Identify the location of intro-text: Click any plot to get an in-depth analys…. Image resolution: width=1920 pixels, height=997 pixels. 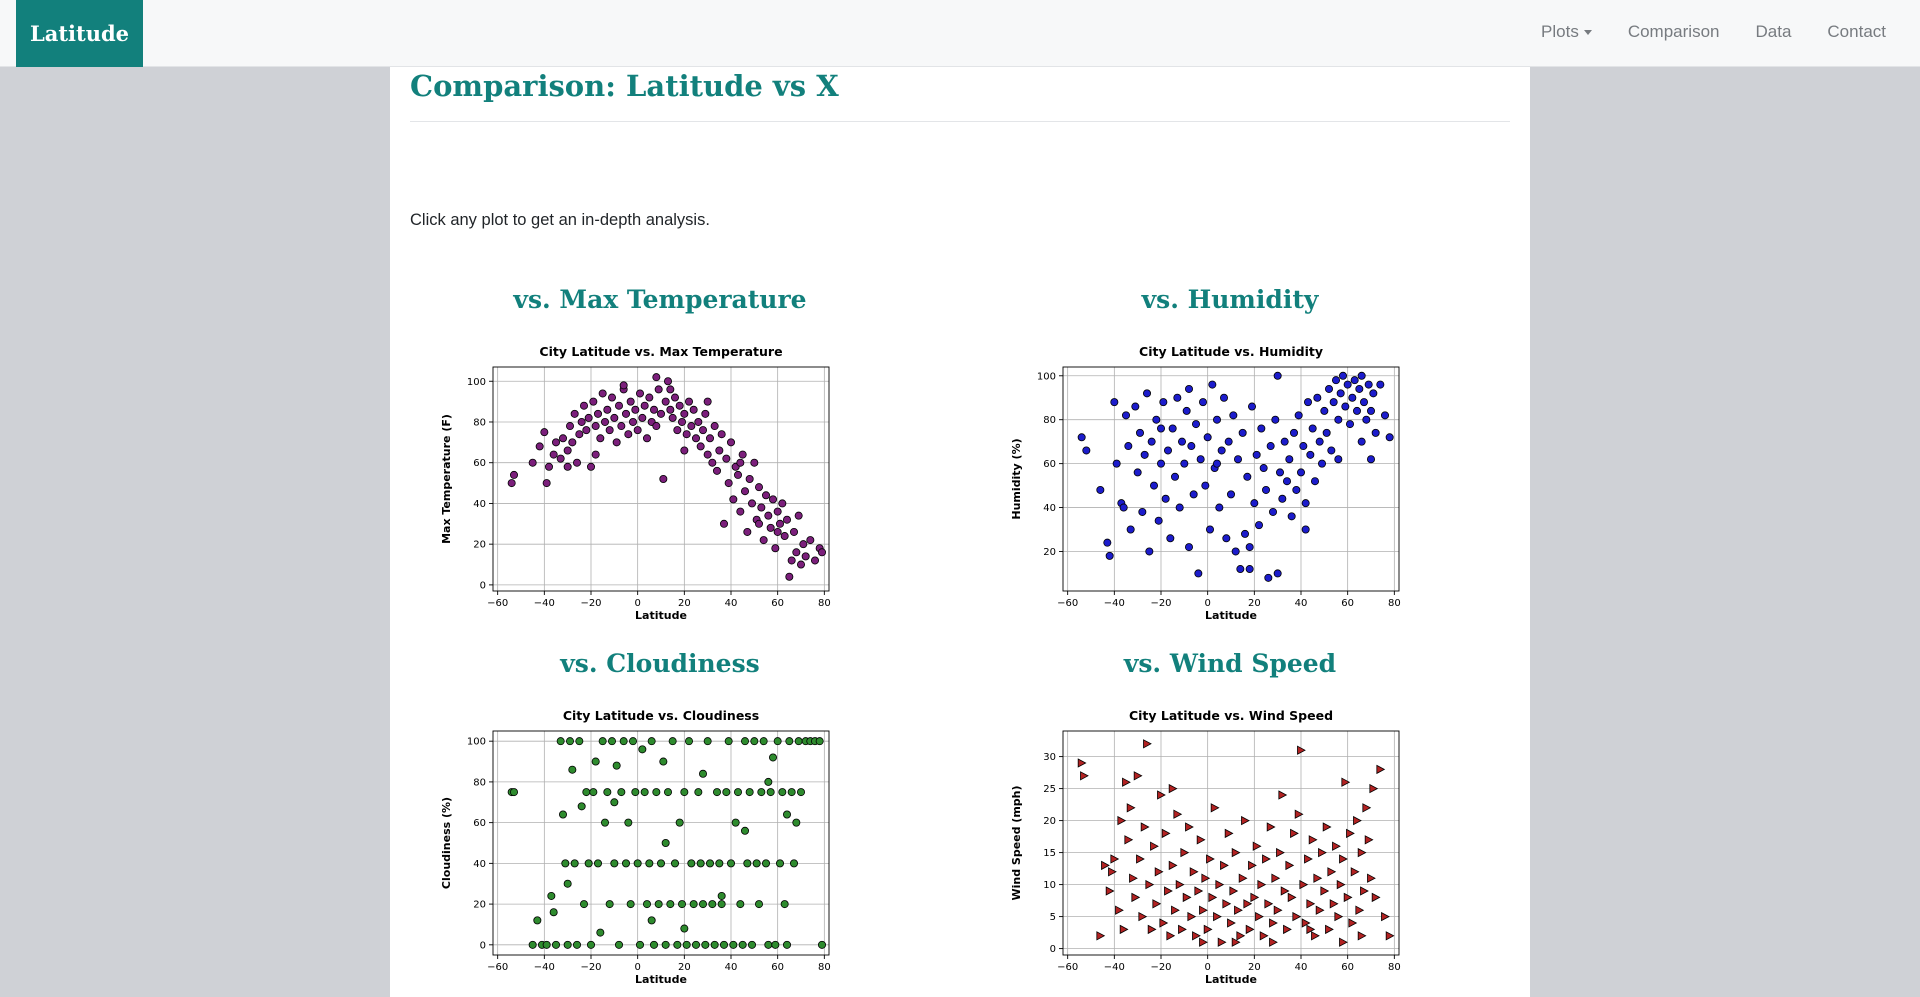
(560, 220).